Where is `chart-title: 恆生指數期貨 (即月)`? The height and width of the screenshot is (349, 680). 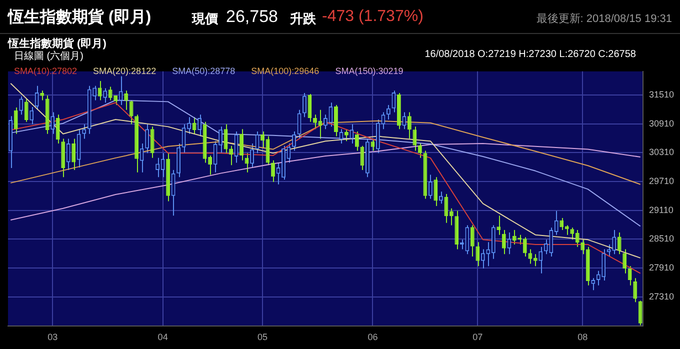
chart-title: 恆生指數期貨 (即月) is located at coordinates (80, 18).